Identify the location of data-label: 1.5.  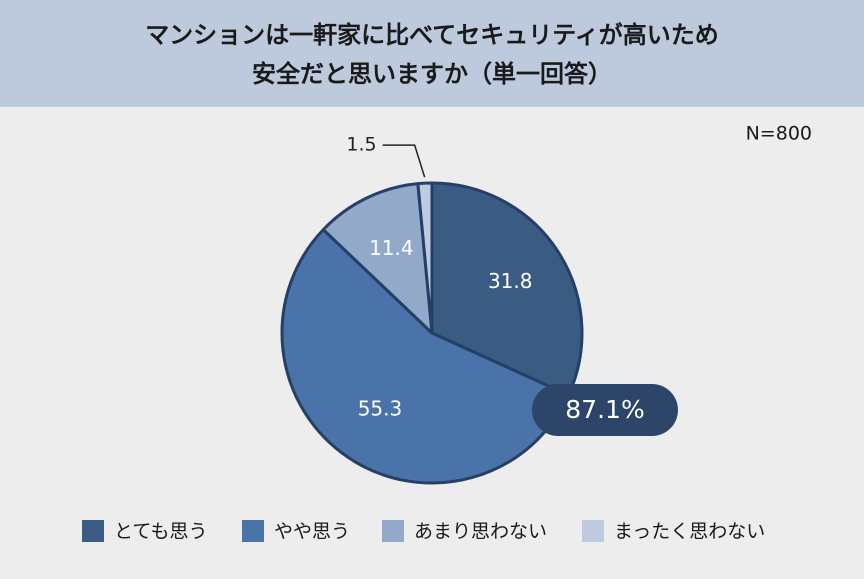
(361, 145).